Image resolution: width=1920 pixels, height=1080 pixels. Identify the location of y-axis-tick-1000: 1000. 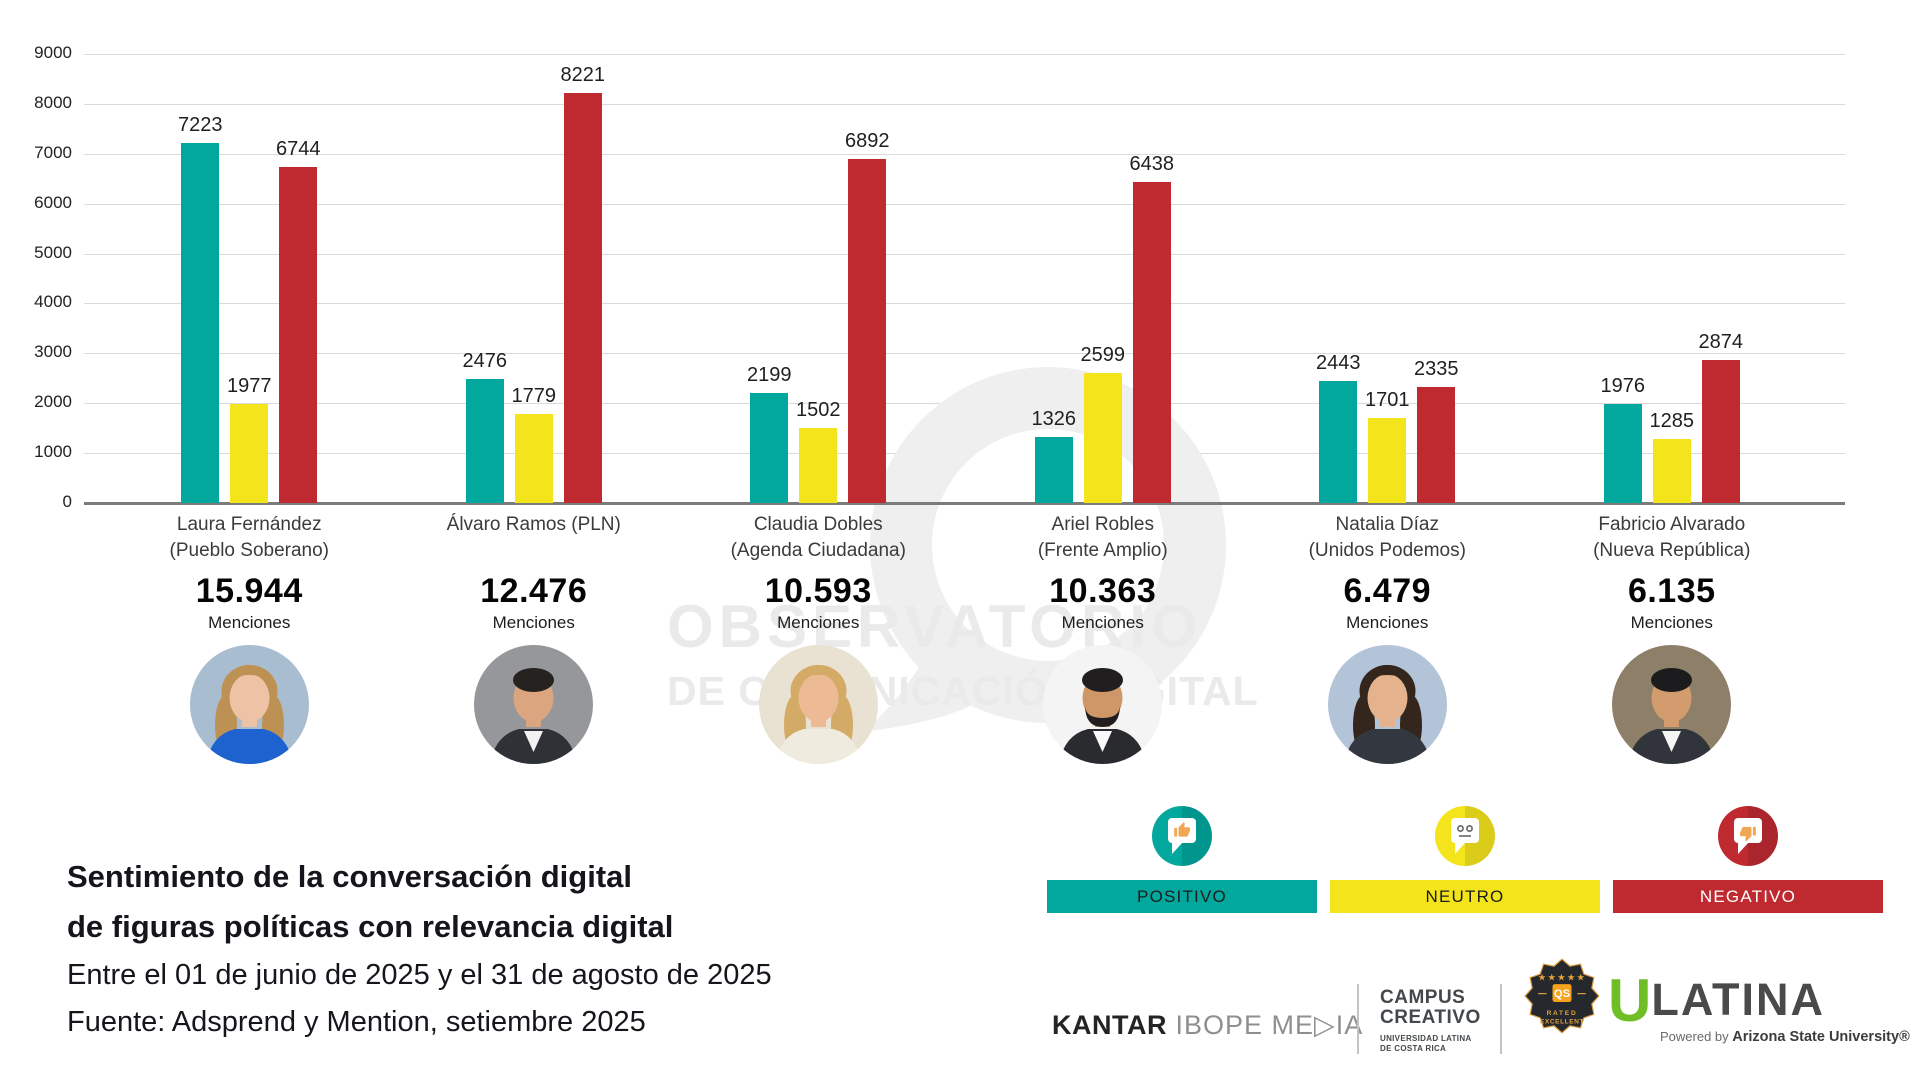
(53, 452).